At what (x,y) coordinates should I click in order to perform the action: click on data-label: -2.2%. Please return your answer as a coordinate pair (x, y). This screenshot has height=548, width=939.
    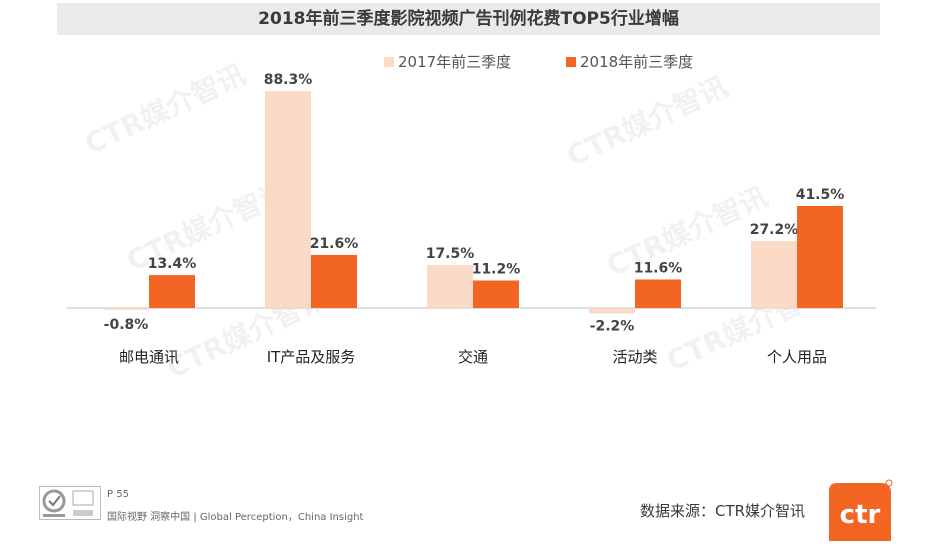
    Looking at the image, I should click on (612, 326).